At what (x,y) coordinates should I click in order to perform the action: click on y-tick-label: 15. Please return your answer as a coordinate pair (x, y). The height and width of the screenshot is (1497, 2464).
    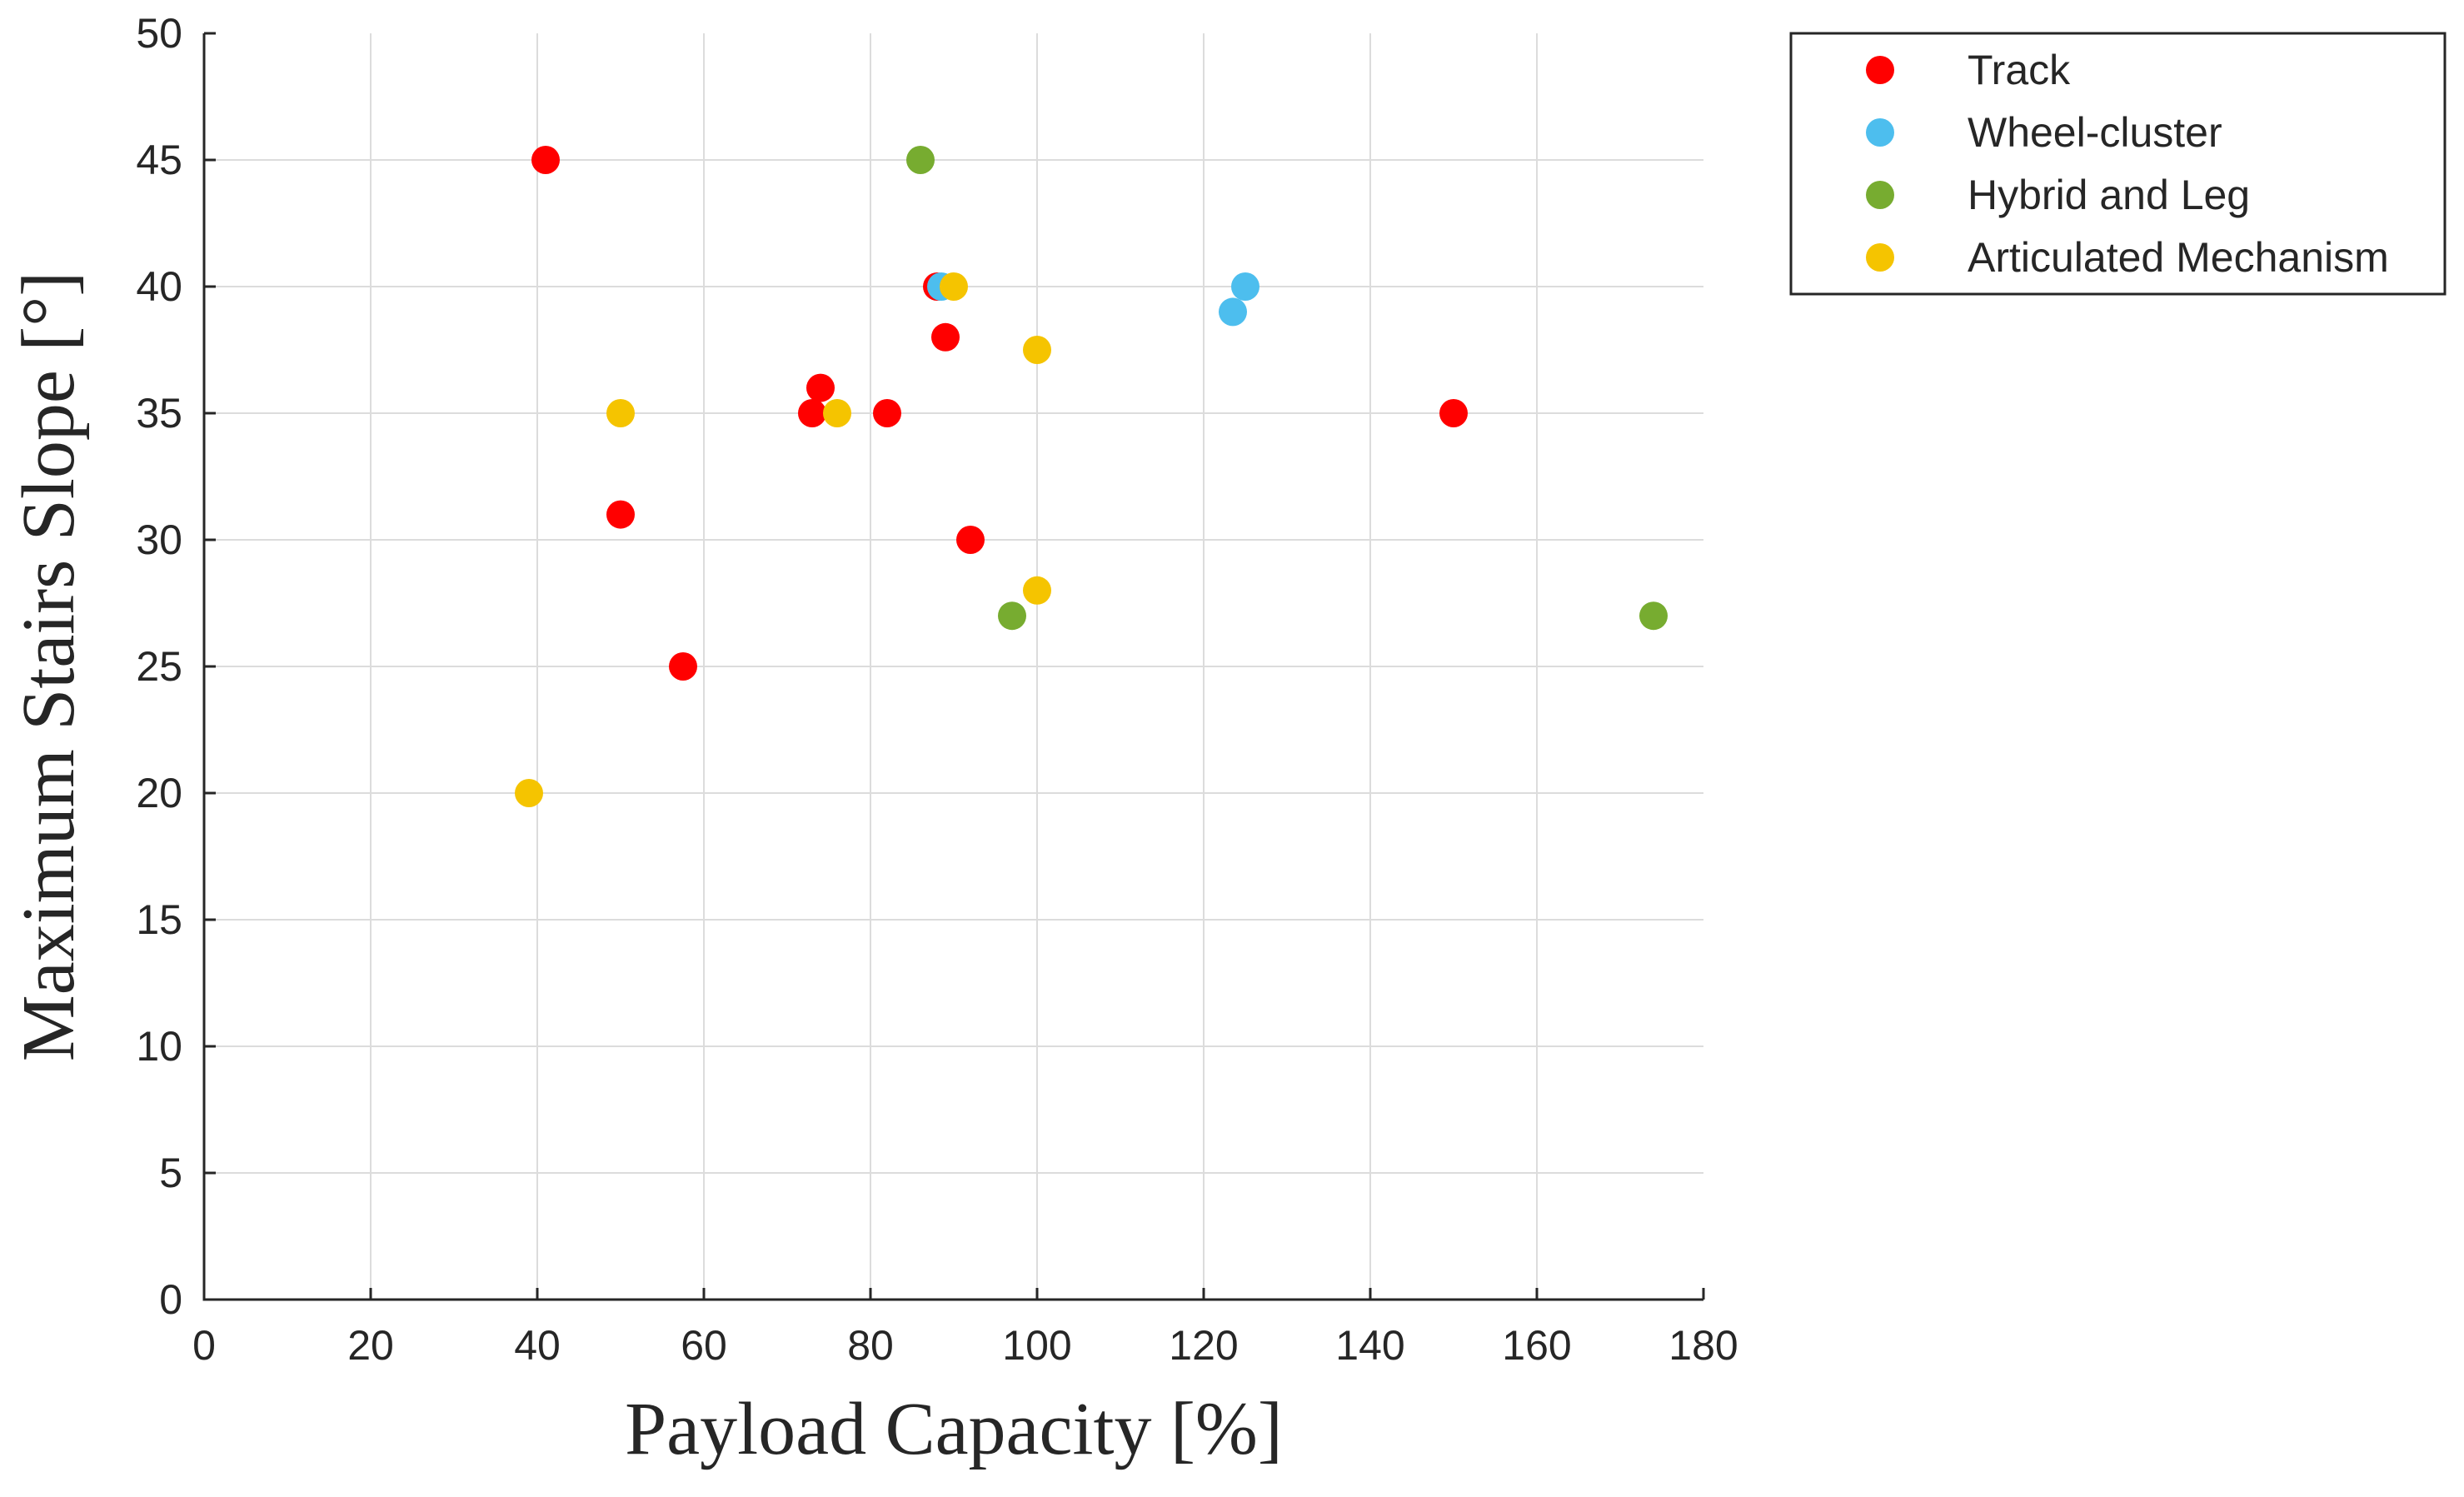
    Looking at the image, I should click on (159, 919).